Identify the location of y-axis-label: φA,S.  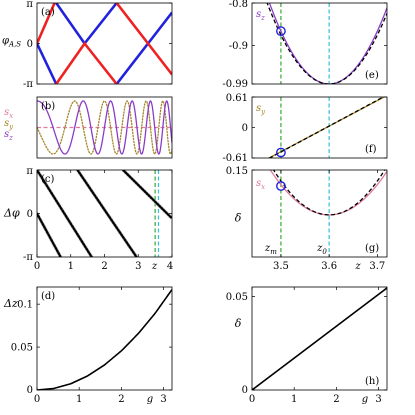
(11, 42).